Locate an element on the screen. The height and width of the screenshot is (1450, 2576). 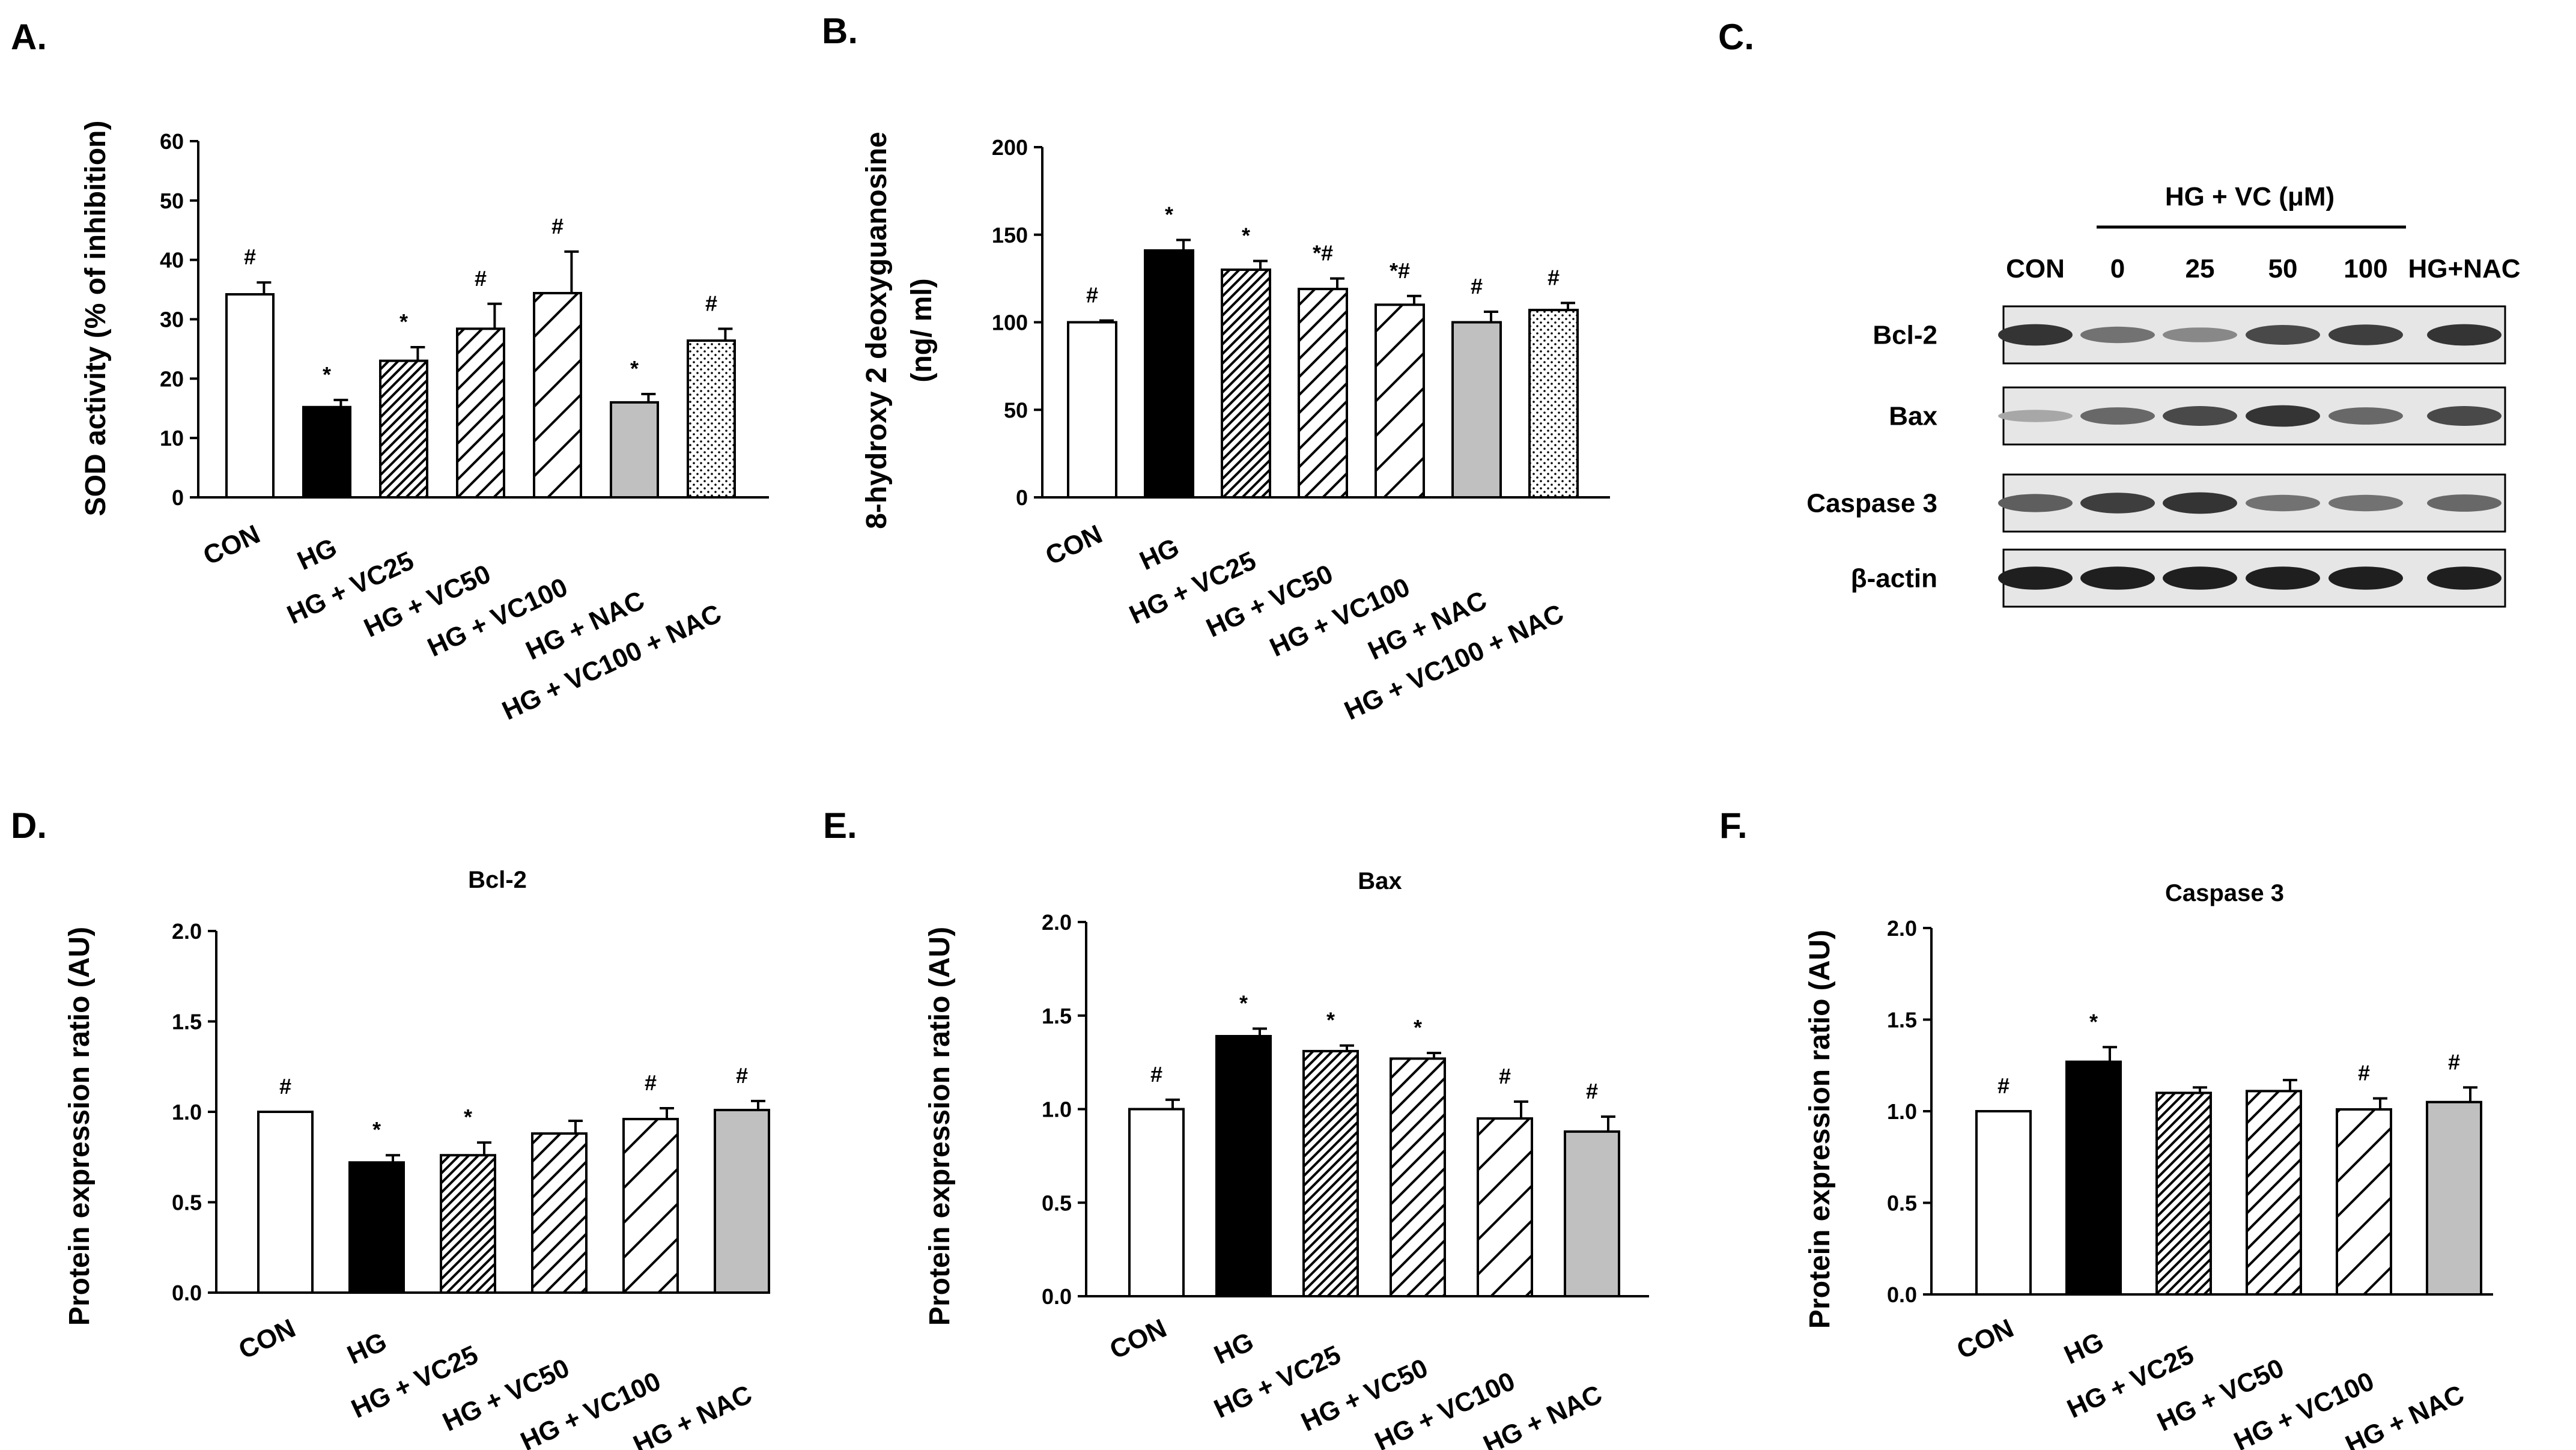
significance-mark: *# is located at coordinates (1400, 270).